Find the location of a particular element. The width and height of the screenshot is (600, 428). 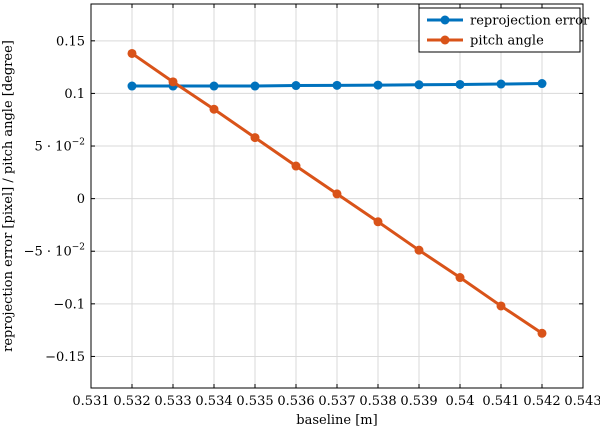

y-tick-mantissa: 0 is located at coordinates (81, 199).